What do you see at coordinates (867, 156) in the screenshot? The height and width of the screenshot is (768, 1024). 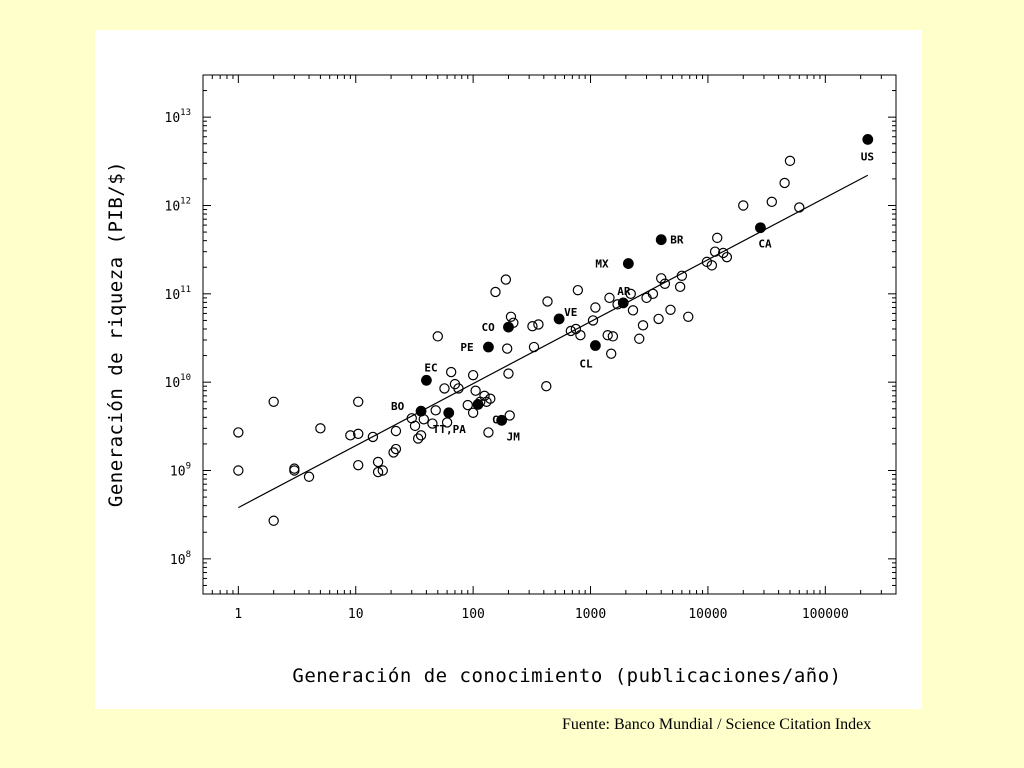 I see `country-label: US` at bounding box center [867, 156].